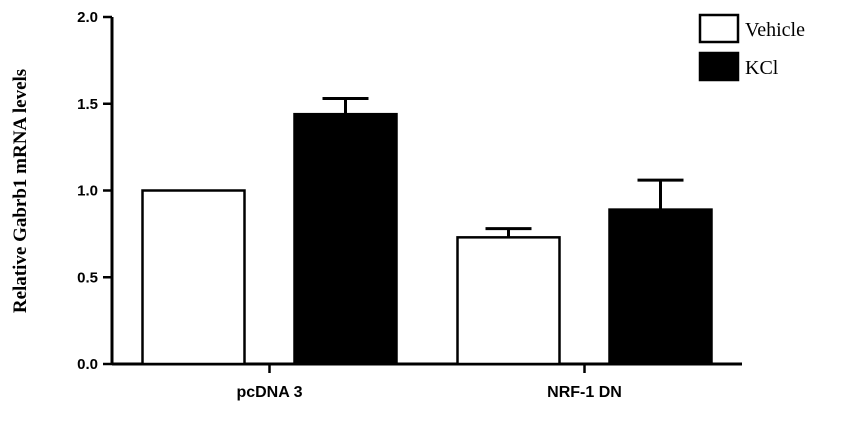 This screenshot has width=850, height=421. Describe the element at coordinates (20, 191) in the screenshot. I see `y-axis-title: Relative Gabrb1 mRNA levels` at that location.